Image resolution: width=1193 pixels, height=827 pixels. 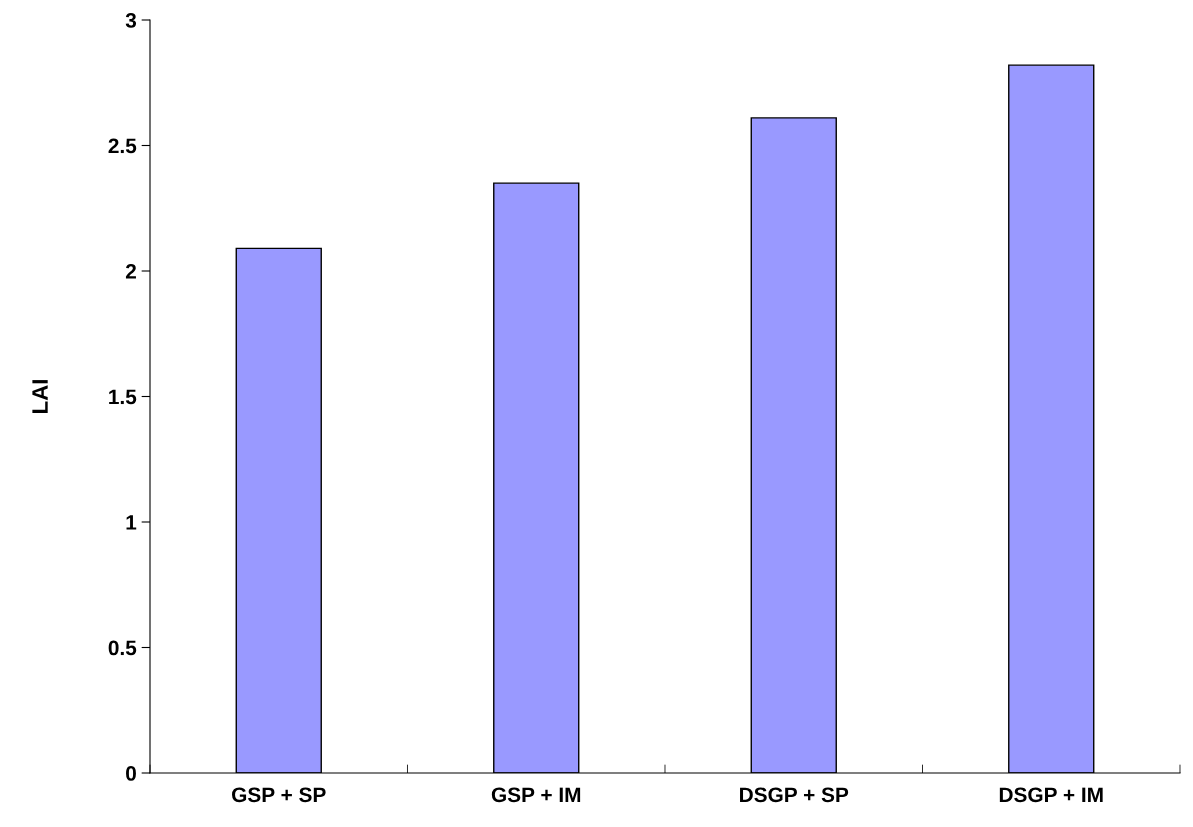 What do you see at coordinates (1051, 795) in the screenshot?
I see `x-tick-label: DSGP + IM` at bounding box center [1051, 795].